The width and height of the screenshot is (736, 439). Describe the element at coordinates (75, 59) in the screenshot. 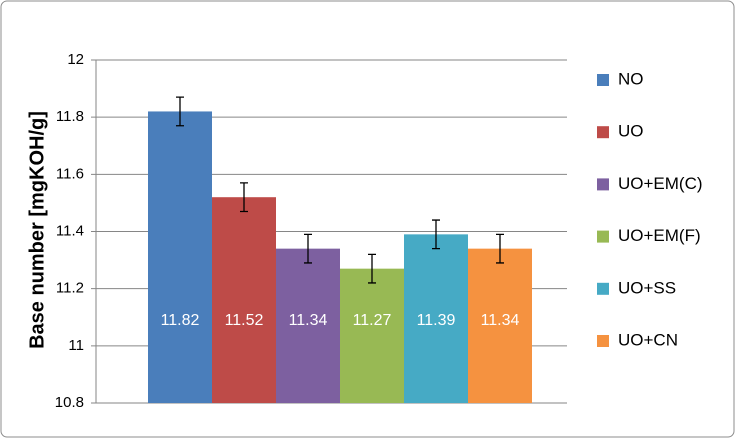

I see `y-tick-label: 12` at that location.